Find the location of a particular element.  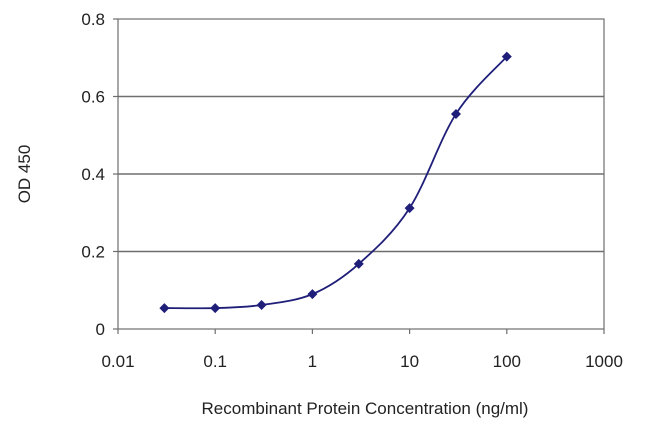

y-tick-label: 0 is located at coordinates (100, 329).